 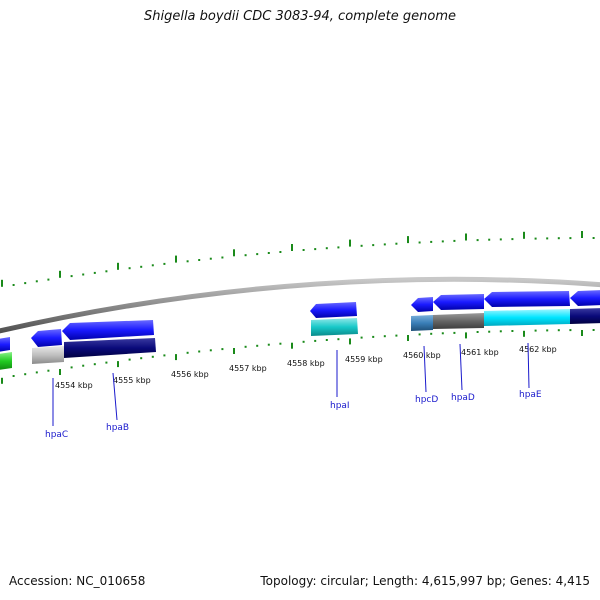 What do you see at coordinates (190, 374) in the screenshot?
I see `scale-label: 4556 kbp` at bounding box center [190, 374].